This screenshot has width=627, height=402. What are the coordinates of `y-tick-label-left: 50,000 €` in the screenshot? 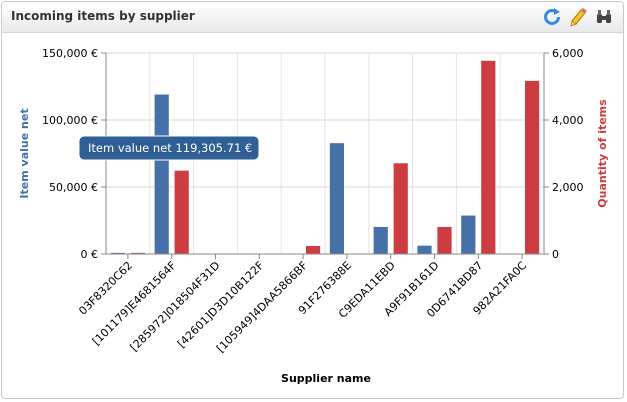 It's located at (73, 187).